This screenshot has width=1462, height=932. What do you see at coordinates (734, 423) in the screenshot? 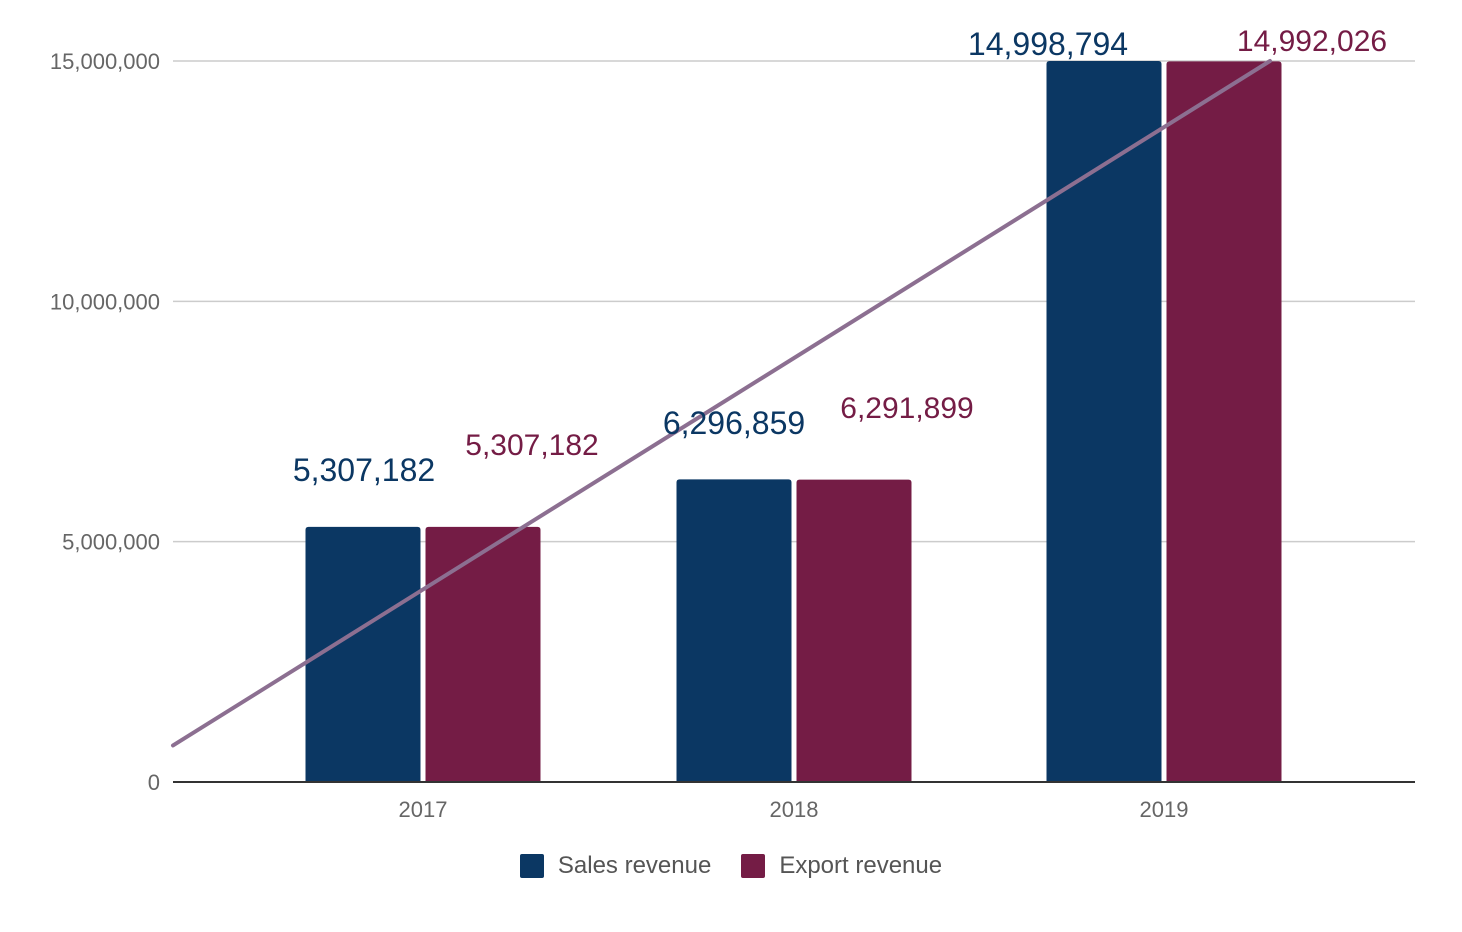
I see `data-label: 6,296,859` at bounding box center [734, 423].